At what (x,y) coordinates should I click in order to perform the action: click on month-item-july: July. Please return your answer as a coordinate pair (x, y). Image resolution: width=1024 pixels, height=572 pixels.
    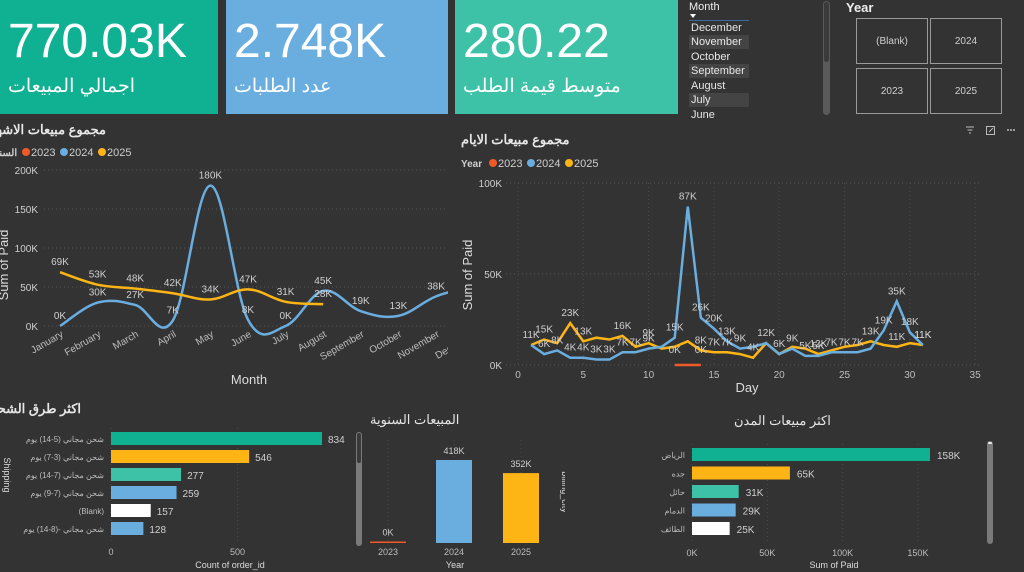
    Looking at the image, I should click on (719, 100).